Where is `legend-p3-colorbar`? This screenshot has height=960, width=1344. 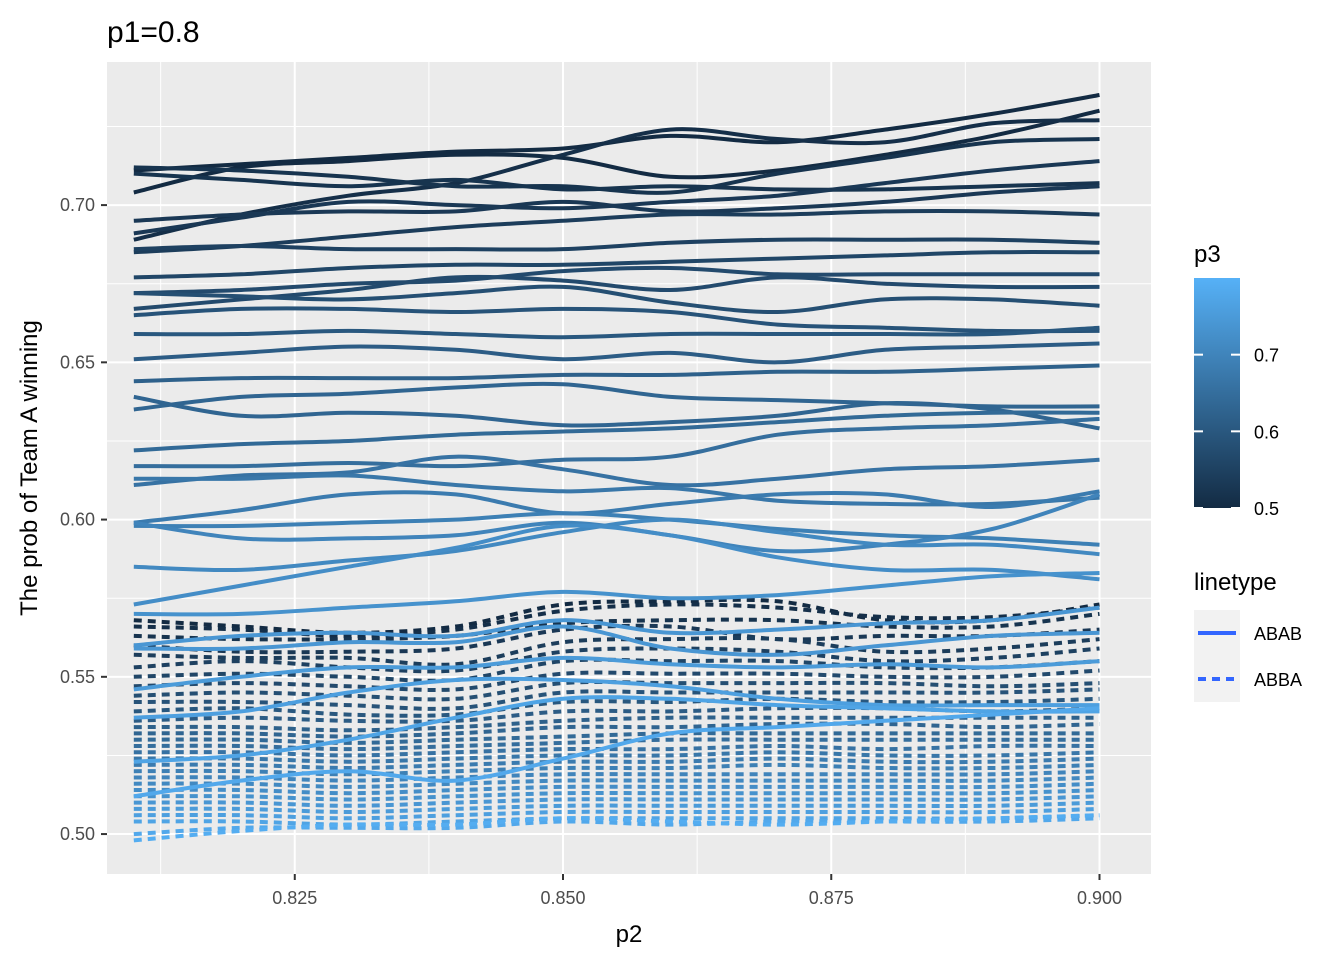 legend-p3-colorbar is located at coordinates (1217, 393).